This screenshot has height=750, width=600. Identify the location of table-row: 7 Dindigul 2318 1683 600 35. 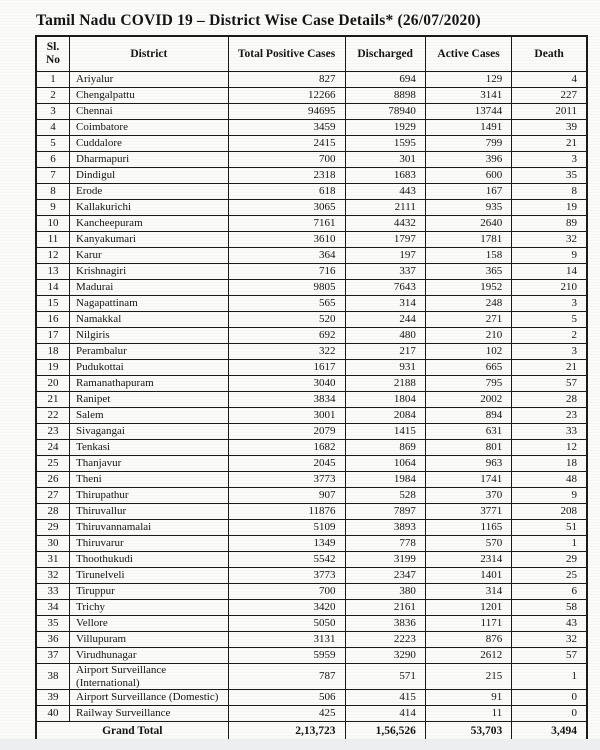
(311, 175).